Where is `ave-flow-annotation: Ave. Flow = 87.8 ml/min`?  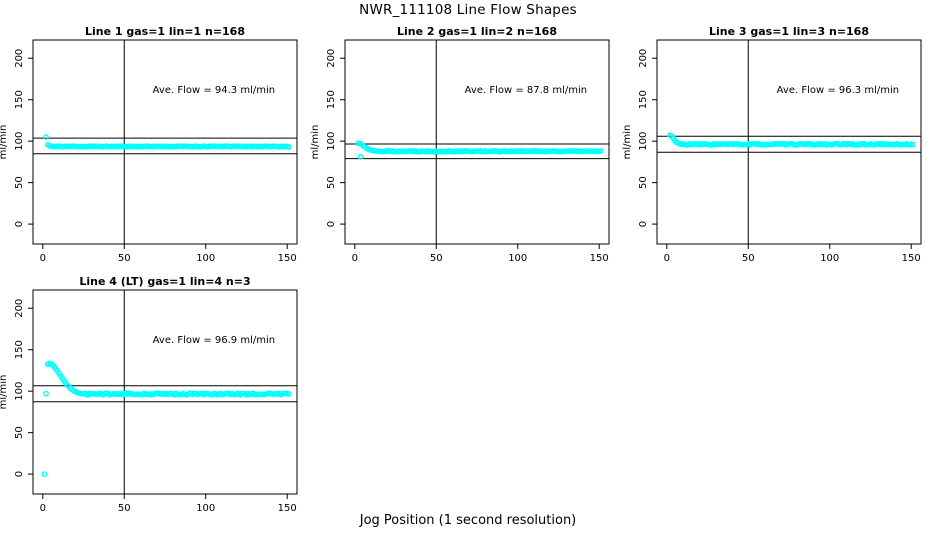
ave-flow-annotation: Ave. Flow = 87.8 ml/min is located at coordinates (526, 90).